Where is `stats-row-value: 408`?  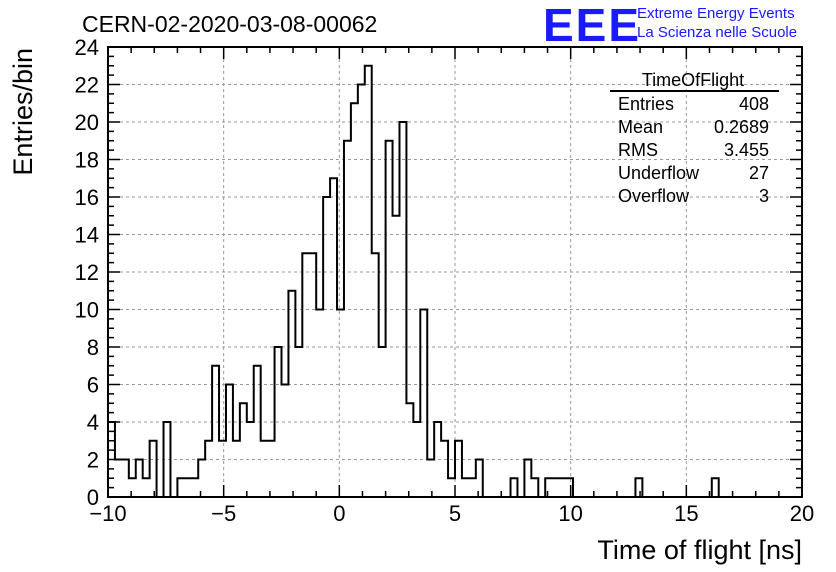 stats-row-value: 408 is located at coordinates (754, 104).